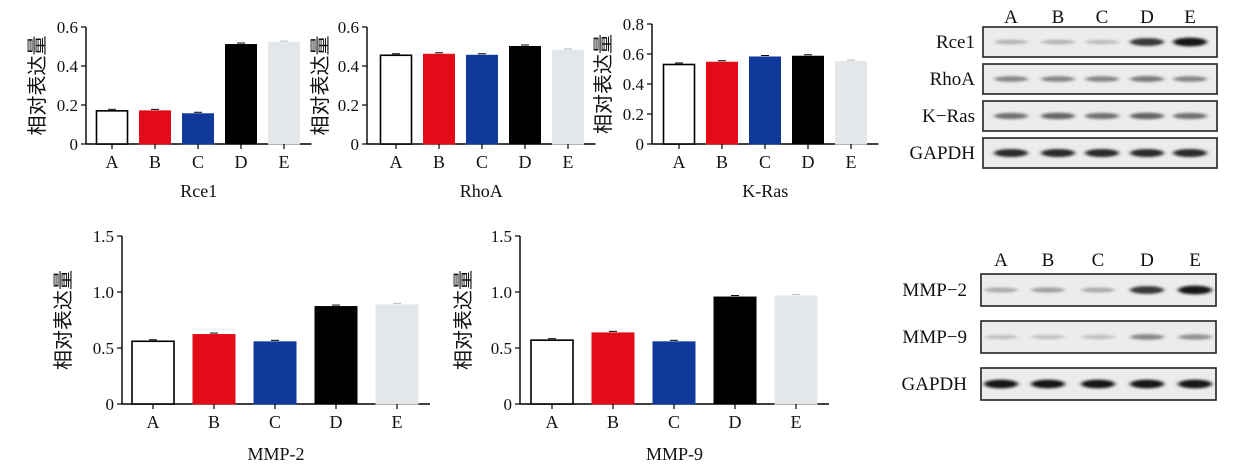  Describe the element at coordinates (633, 24) in the screenshot. I see `y-tick-label: 0.8` at that location.